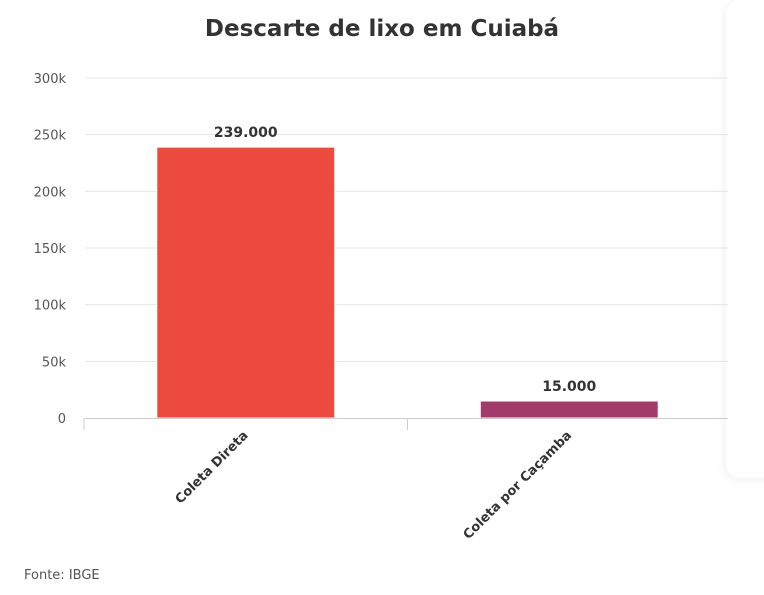 This screenshot has width=764, height=595. I want to click on y-axis-ticks: 0 50k 100k 150k 200k 250k 300k, so click(50, 249).